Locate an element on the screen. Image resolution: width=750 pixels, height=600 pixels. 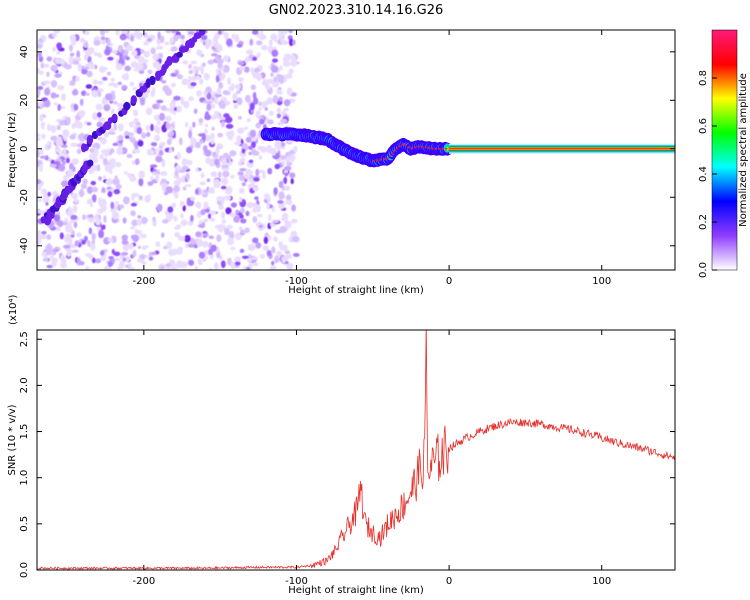
colorbar-label: Normalized spectral amplitude is located at coordinates (743, 150).